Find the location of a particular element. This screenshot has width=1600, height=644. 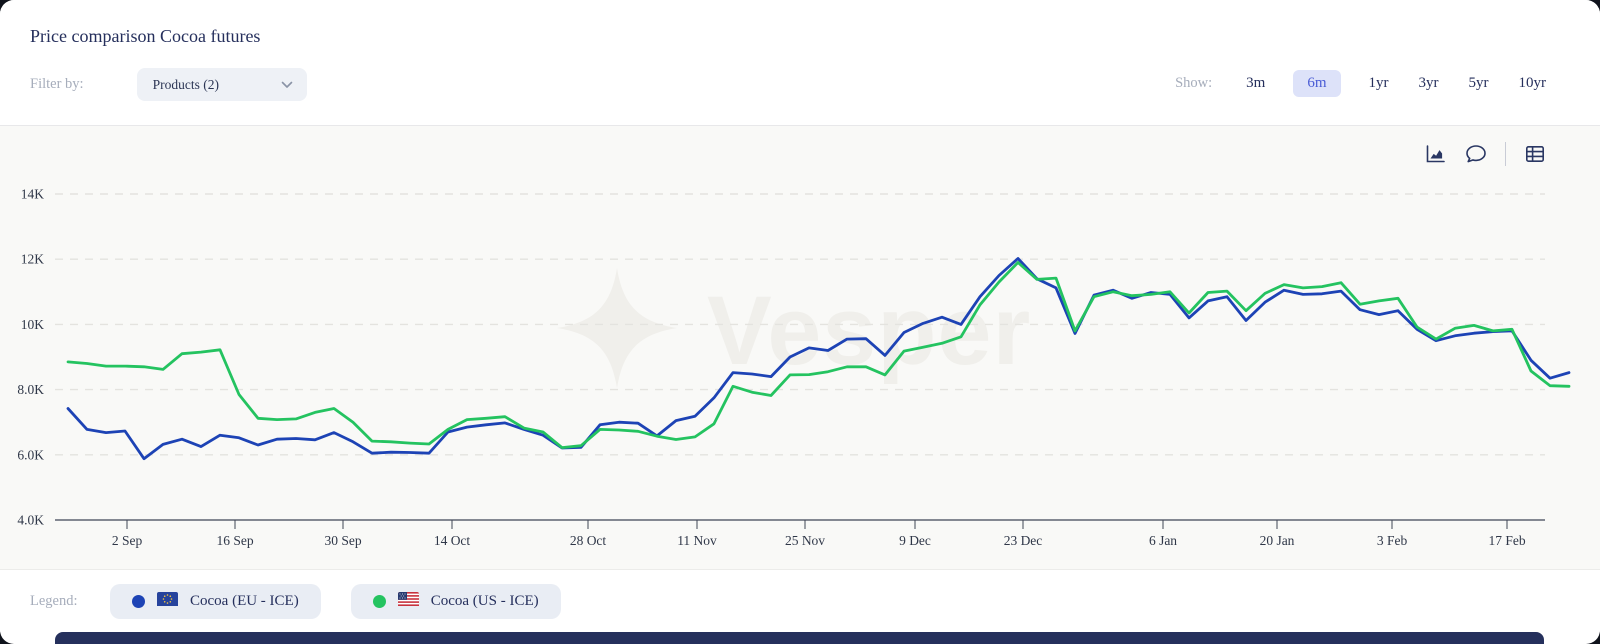

x-tick-label: 16 Sep is located at coordinates (234, 540).